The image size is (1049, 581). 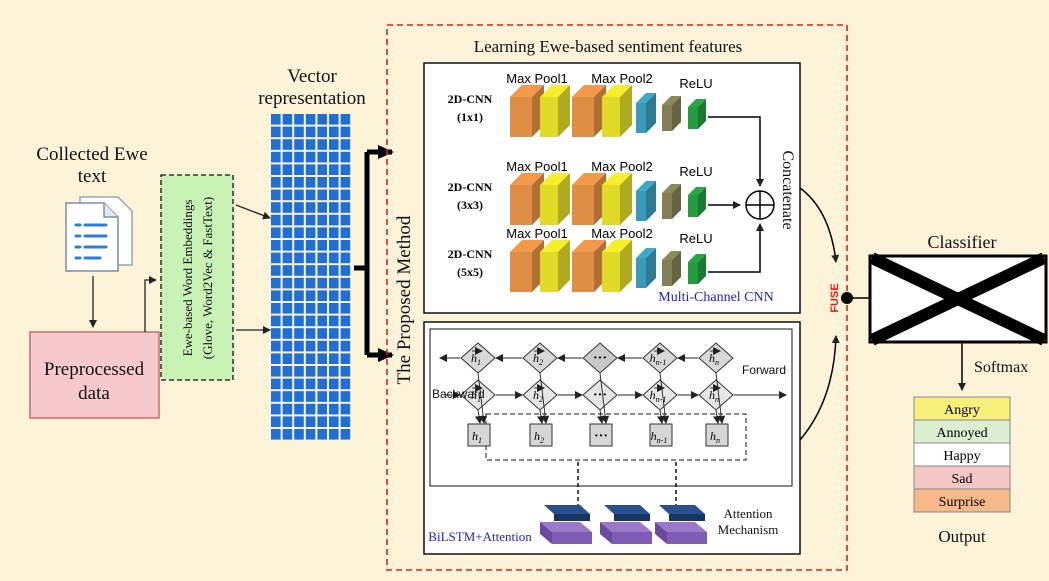 I want to click on cnn-kernel-size: (1x1), so click(x=470, y=117).